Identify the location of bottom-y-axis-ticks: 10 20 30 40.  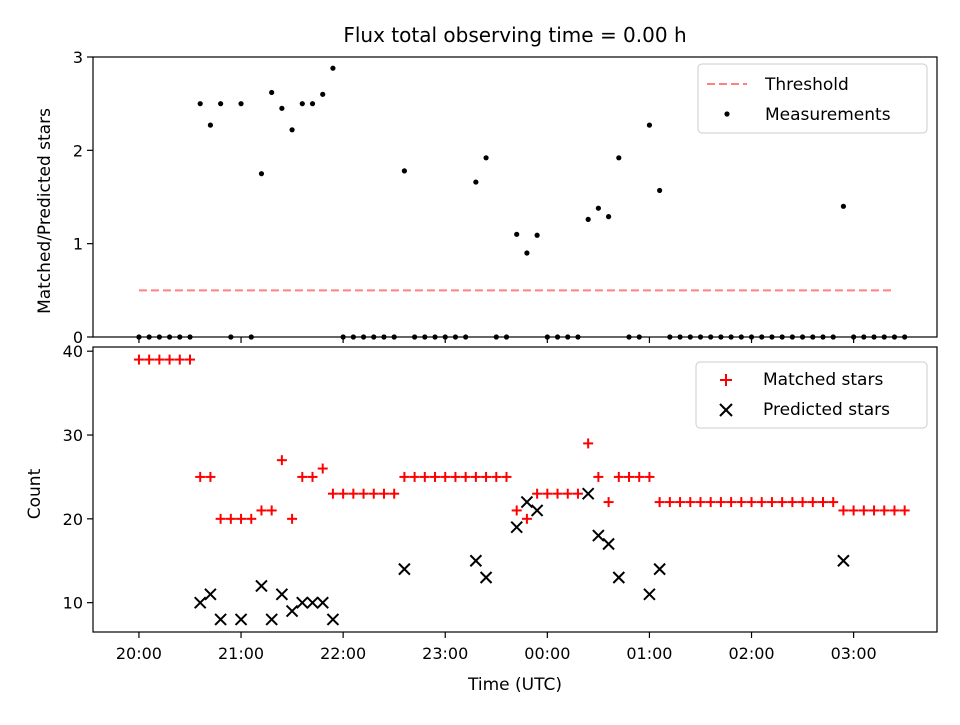
(78, 477).